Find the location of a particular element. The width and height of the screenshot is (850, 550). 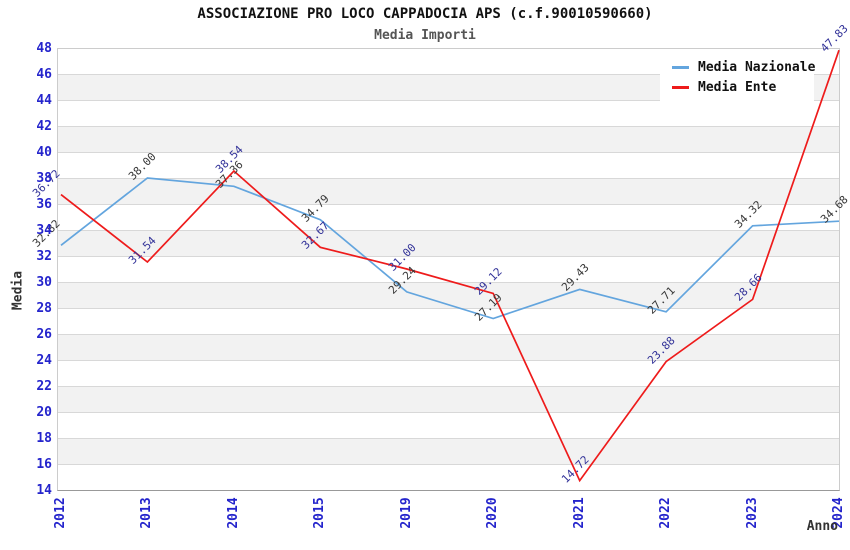

legend-label: Media Ente is located at coordinates (737, 87).